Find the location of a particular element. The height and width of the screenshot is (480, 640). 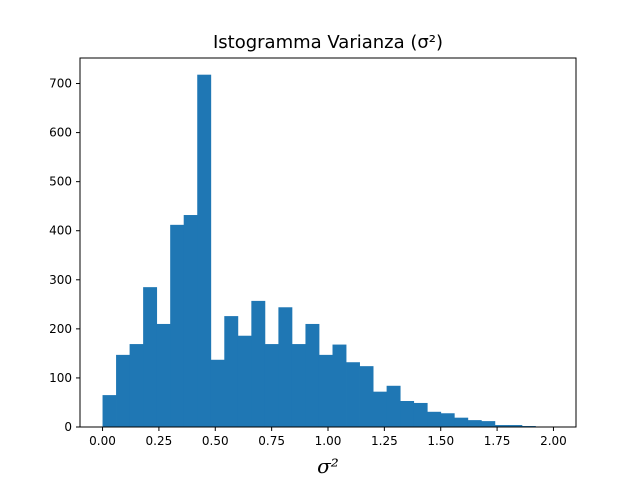

x-tick-label: 1.00 is located at coordinates (328, 441).